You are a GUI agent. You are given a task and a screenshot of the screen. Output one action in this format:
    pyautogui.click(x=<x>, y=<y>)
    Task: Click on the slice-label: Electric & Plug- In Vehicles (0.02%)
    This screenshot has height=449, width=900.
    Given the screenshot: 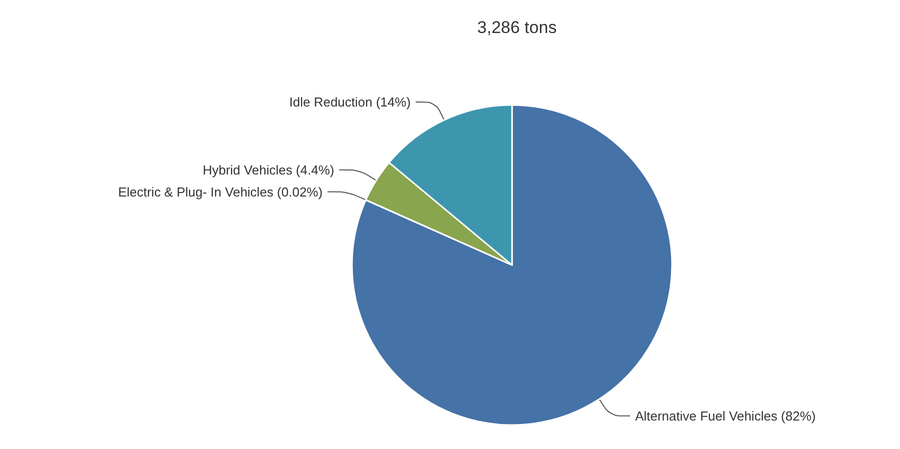 What is the action you would take?
    pyautogui.click(x=220, y=192)
    